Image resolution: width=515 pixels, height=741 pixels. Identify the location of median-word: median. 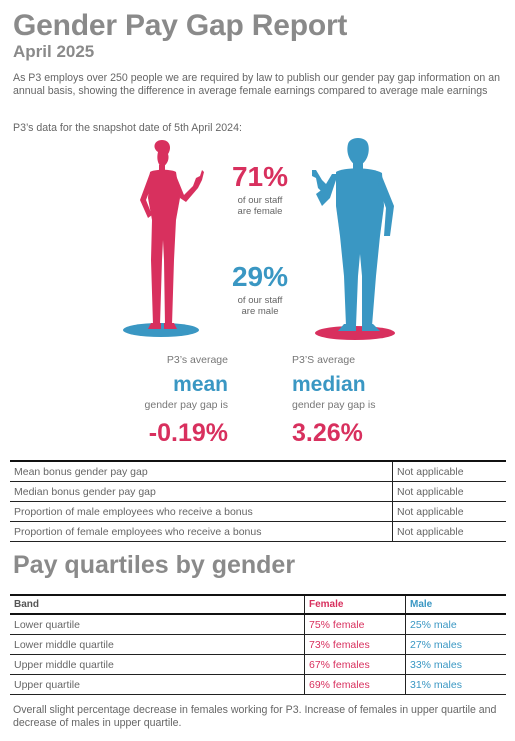
(329, 384).